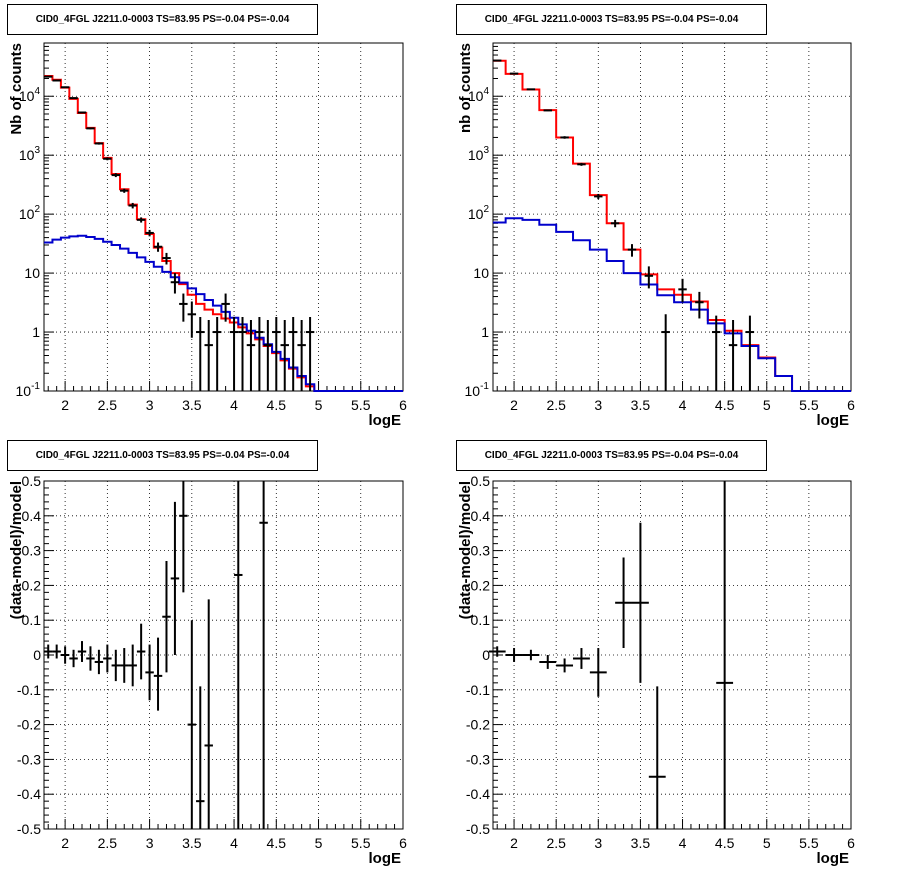 The image size is (898, 875). Describe the element at coordinates (809, 843) in the screenshot. I see `x-tick-label: 5.5` at that location.